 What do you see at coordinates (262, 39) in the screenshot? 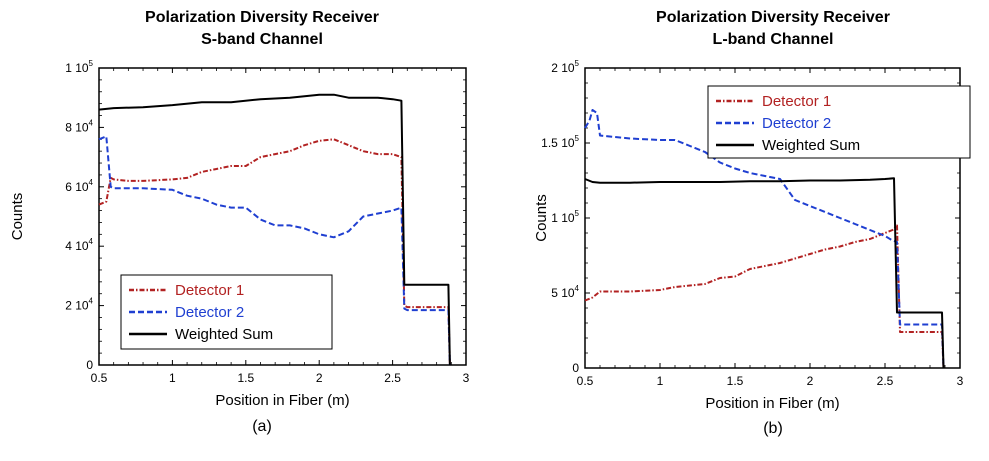
I see `chart-subtitle: S-band Channel` at bounding box center [262, 39].